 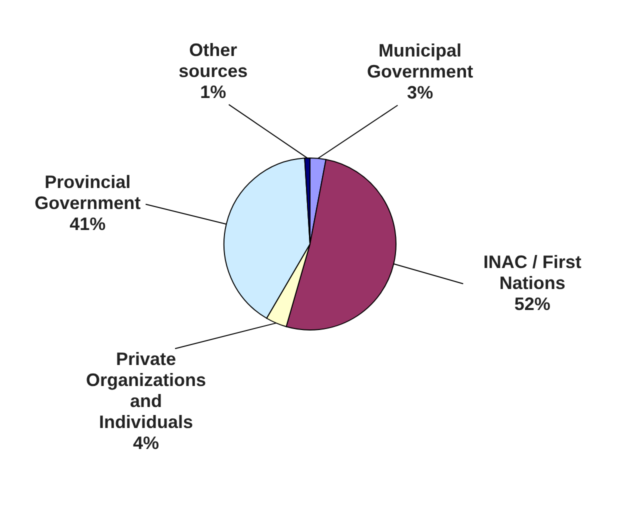 I want to click on data-label: 1%, so click(x=213, y=92).